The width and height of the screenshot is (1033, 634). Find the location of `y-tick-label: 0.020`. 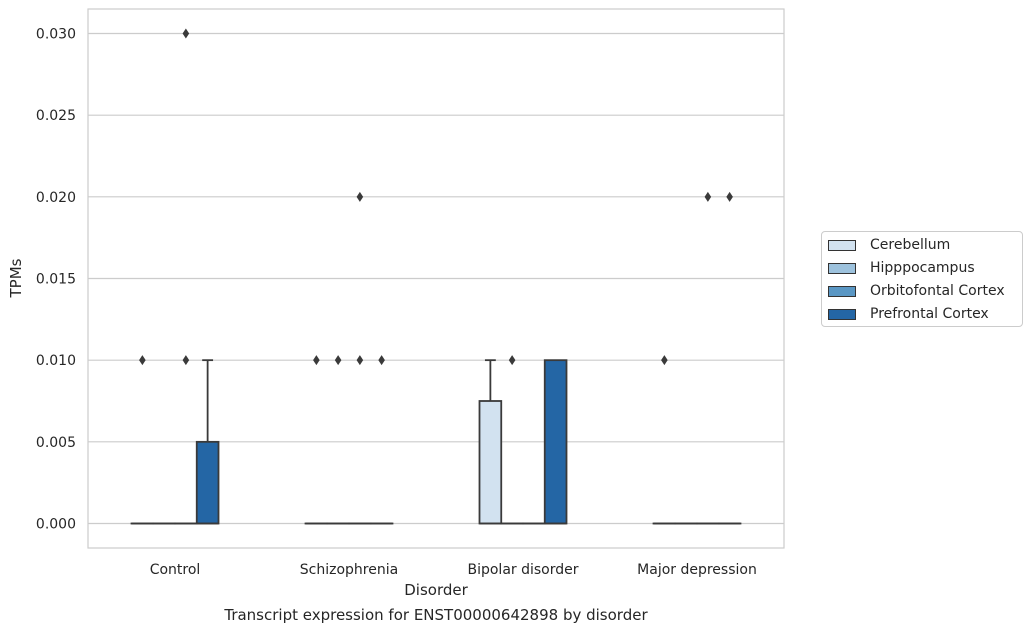

y-tick-label: 0.020 is located at coordinates (56, 198).